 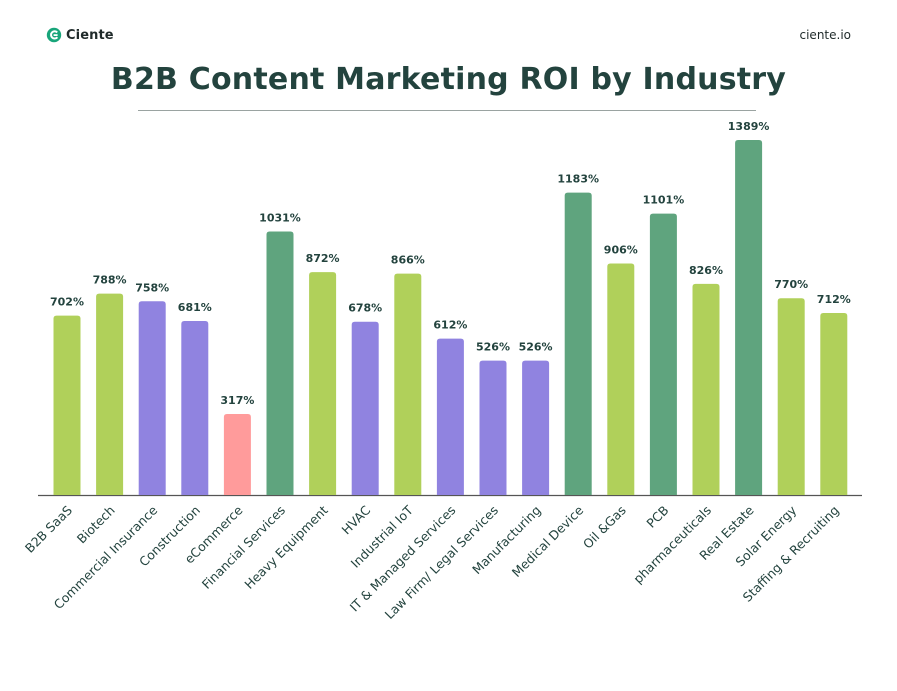 I want to click on bar-value-label: 906%, so click(x=621, y=249).